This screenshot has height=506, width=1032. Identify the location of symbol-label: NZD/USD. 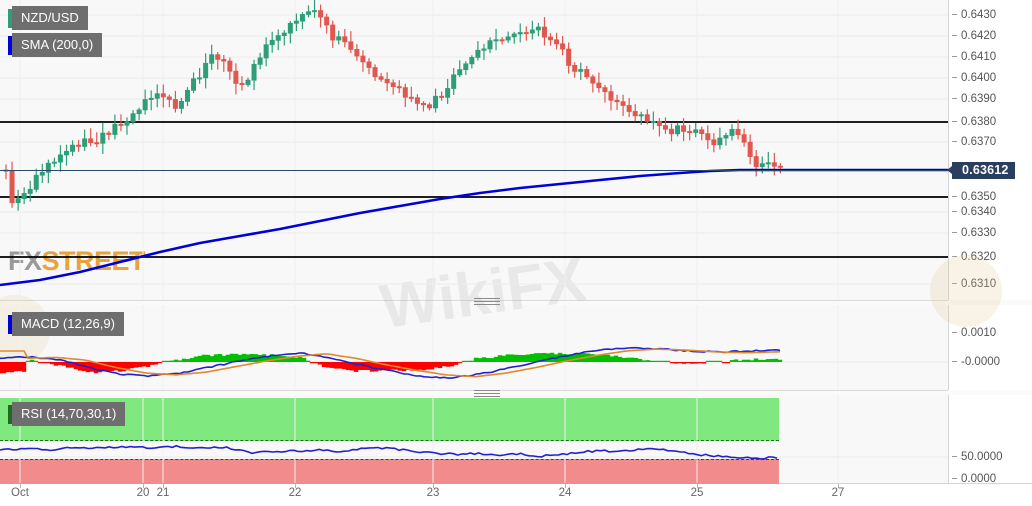
(50, 18).